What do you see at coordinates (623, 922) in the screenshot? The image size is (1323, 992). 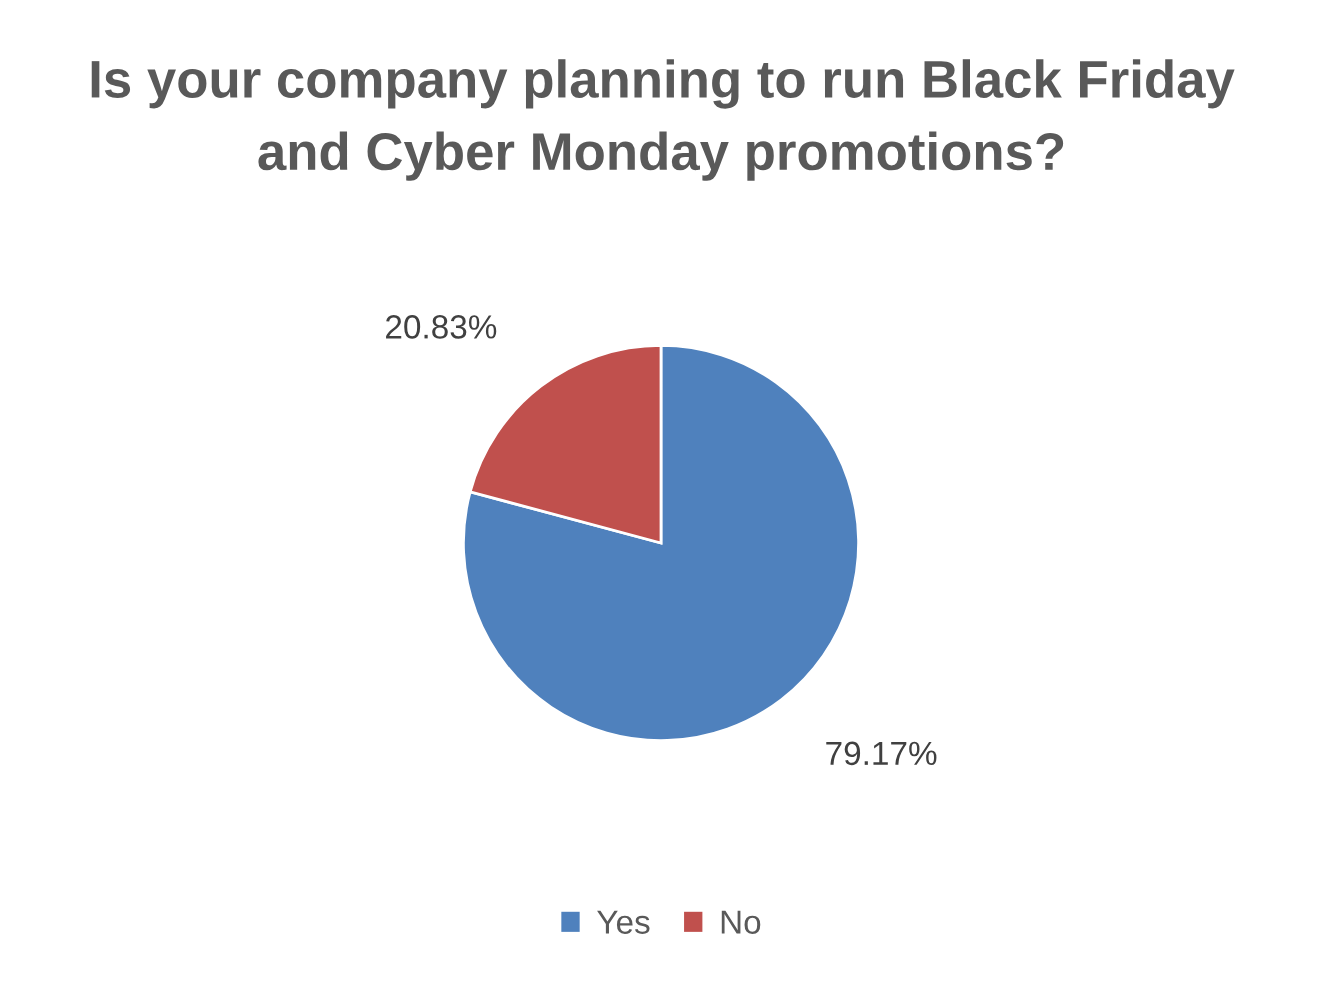 I see `legend-label: Yes` at bounding box center [623, 922].